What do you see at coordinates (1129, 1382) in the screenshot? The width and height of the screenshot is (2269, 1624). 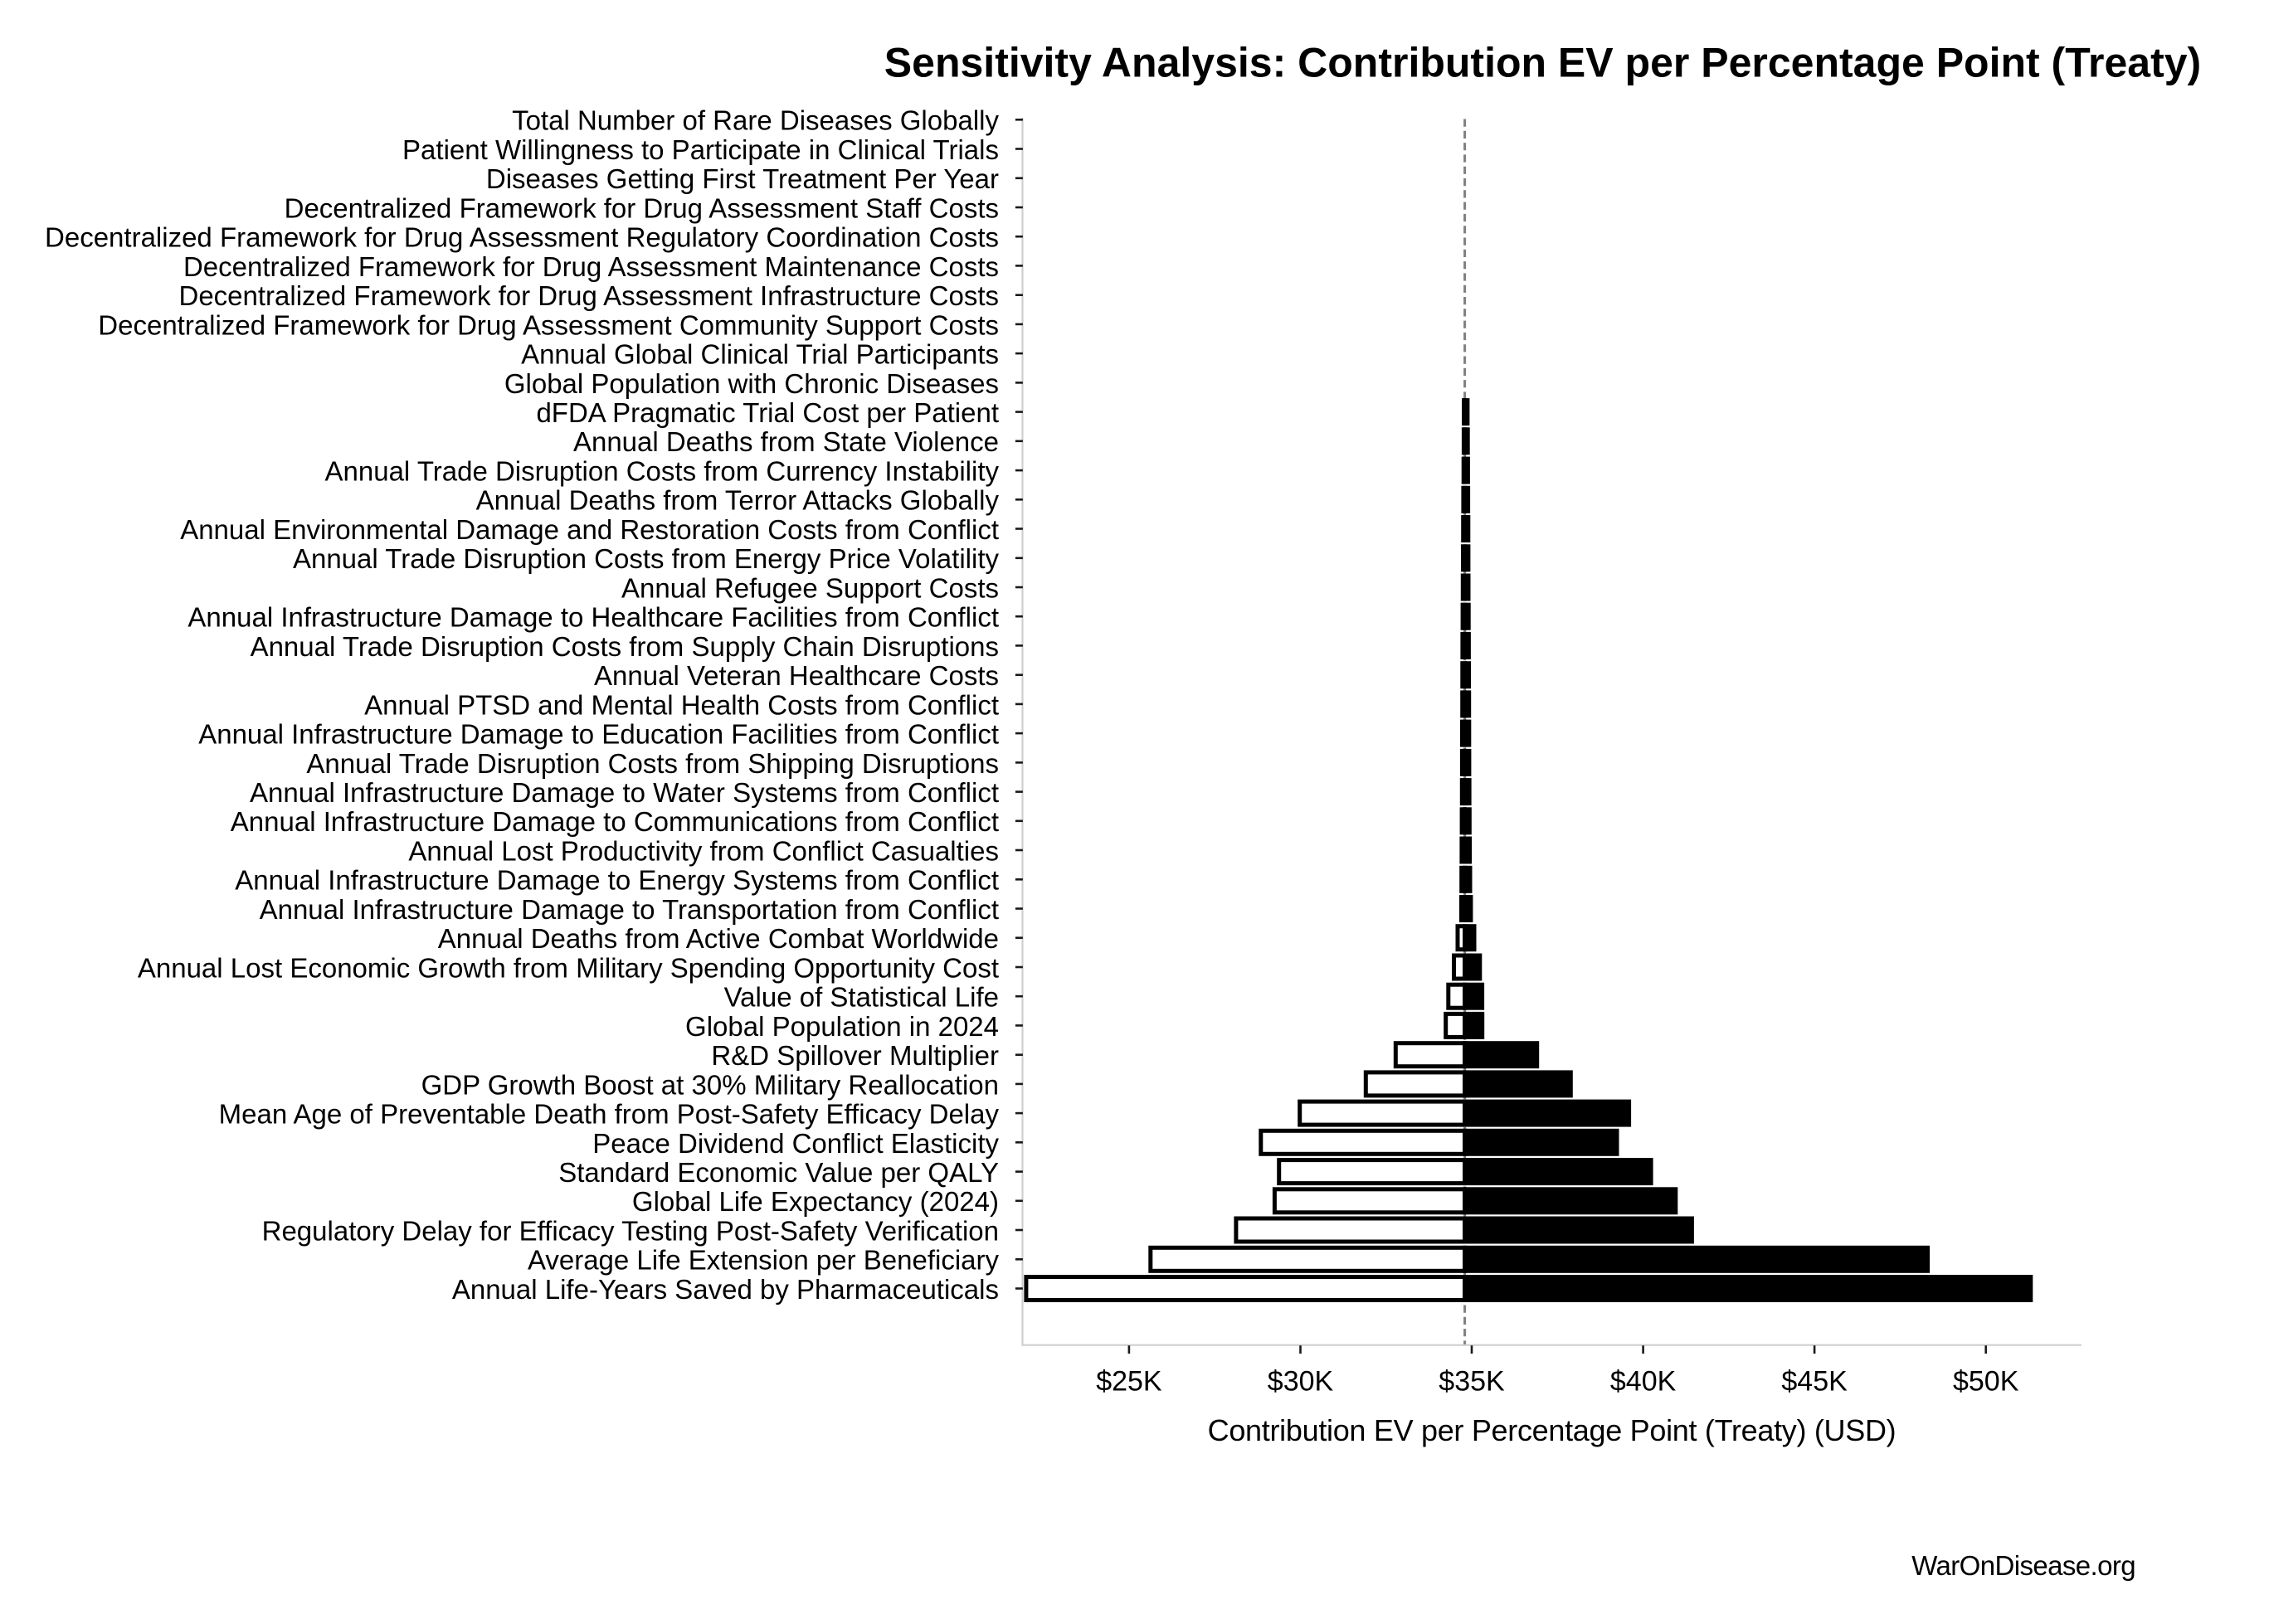 I see `svg-text: $25K` at bounding box center [1129, 1382].